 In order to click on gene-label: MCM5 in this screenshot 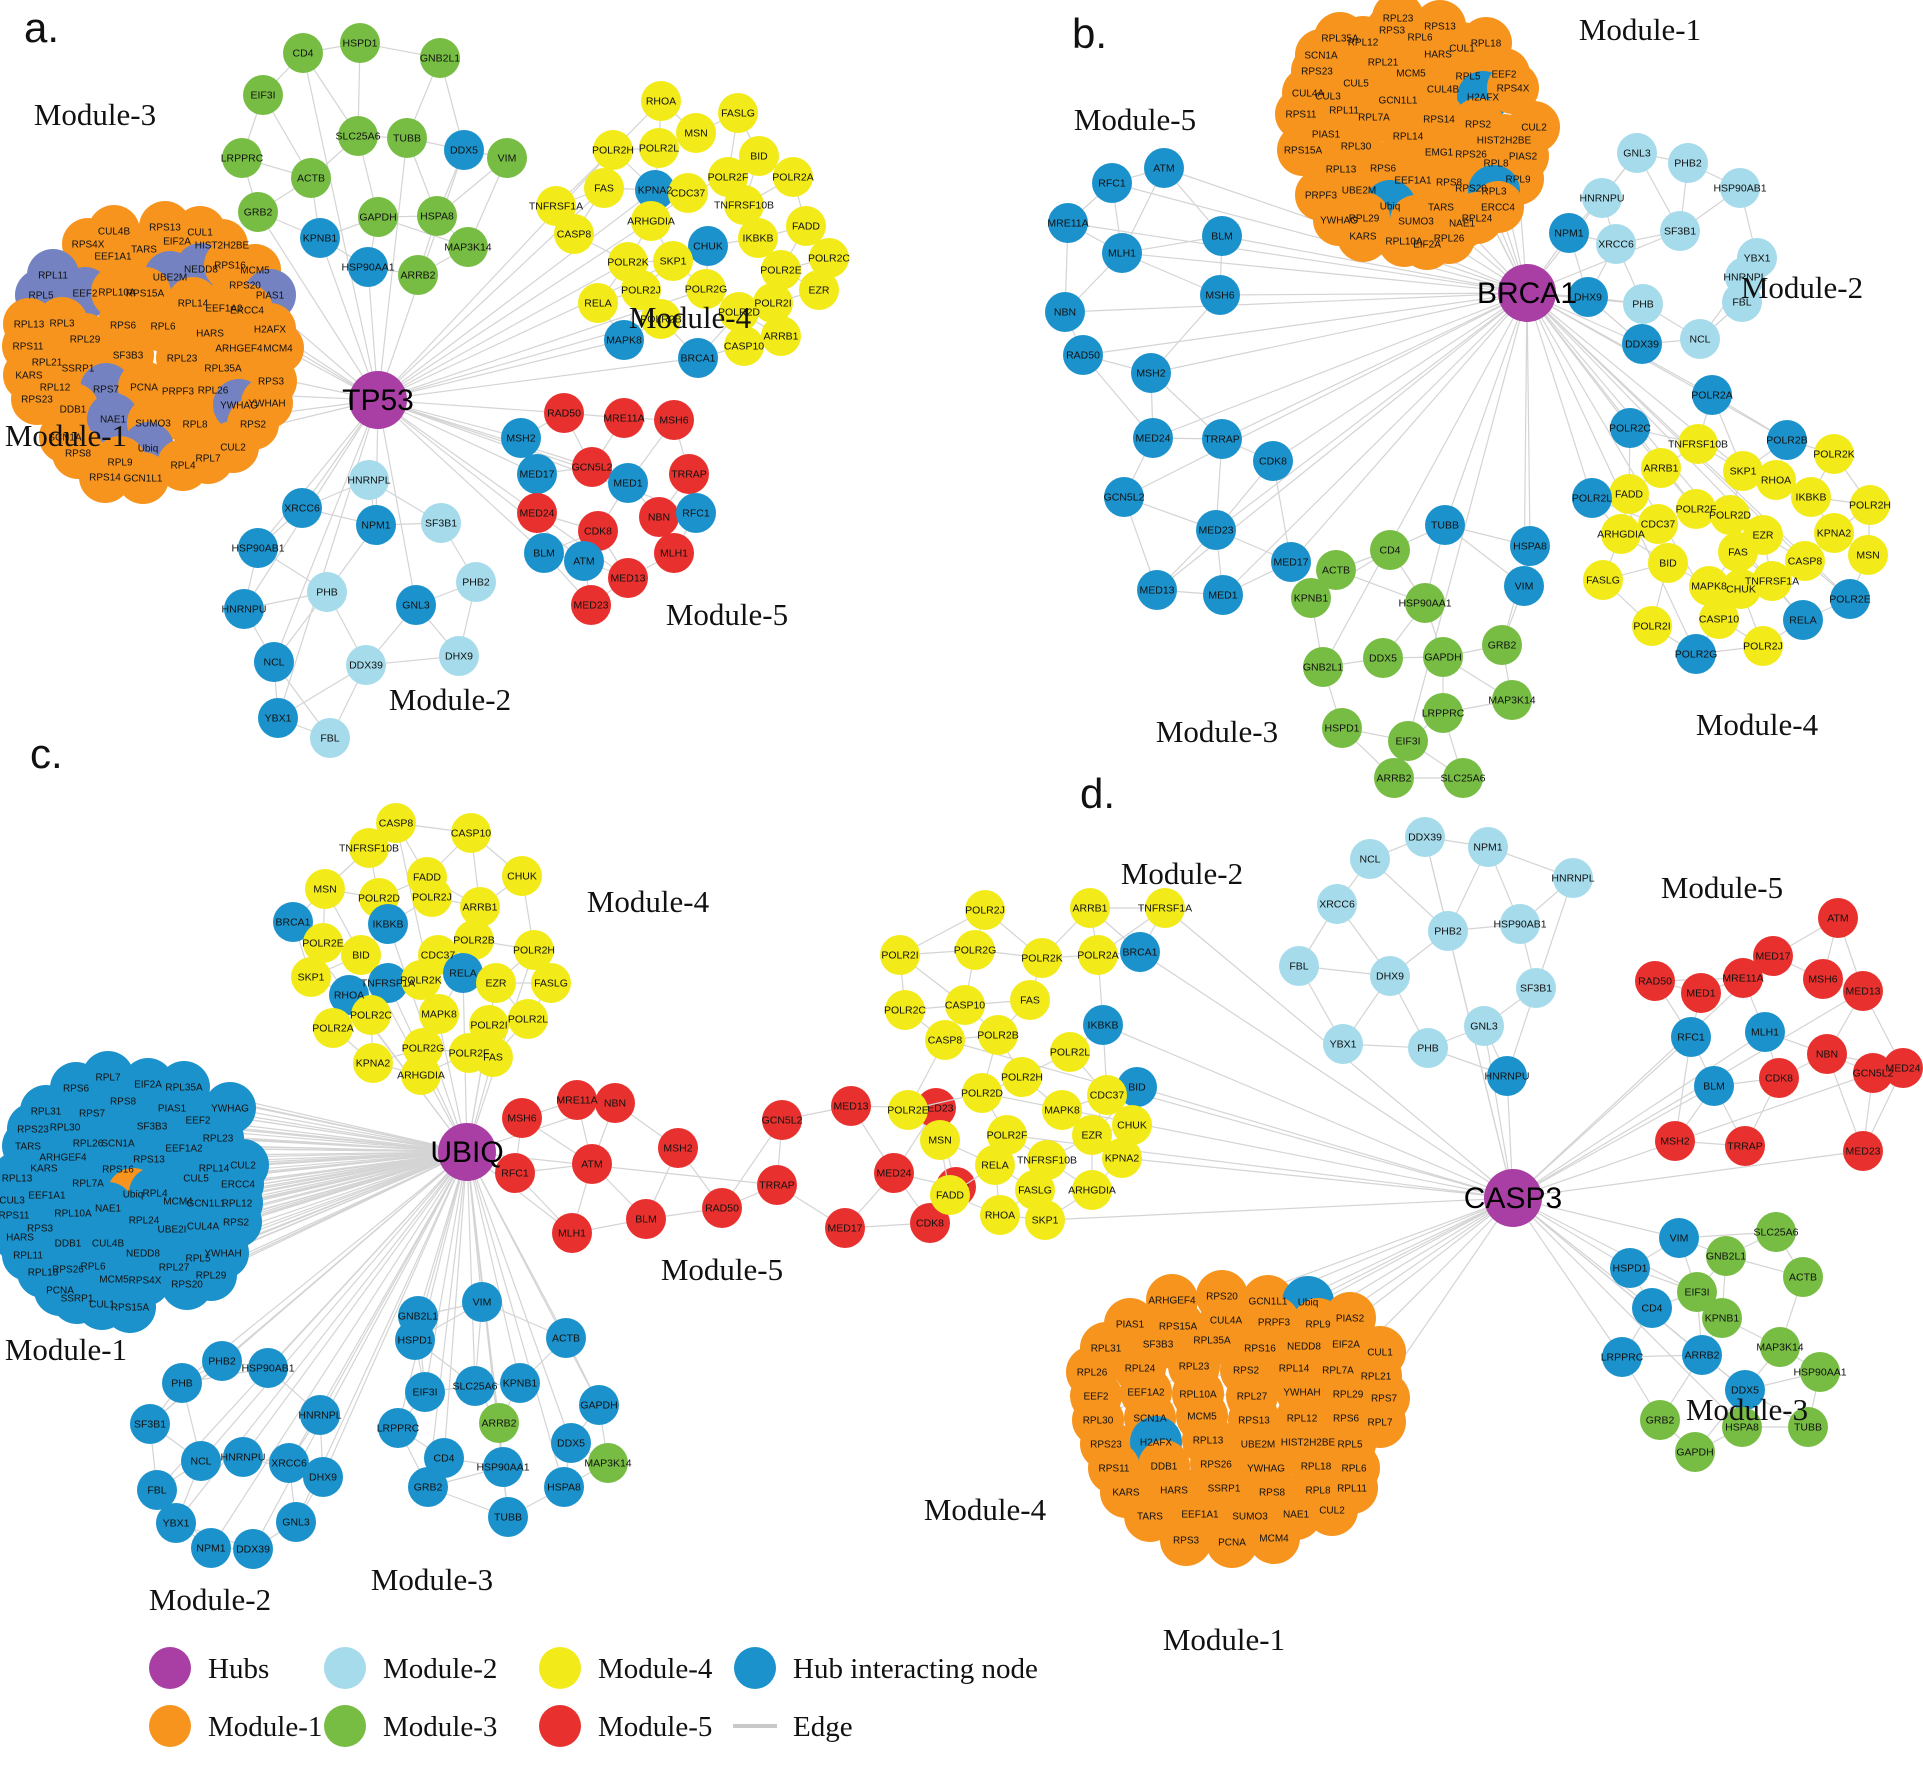, I will do `click(1202, 1417)`.